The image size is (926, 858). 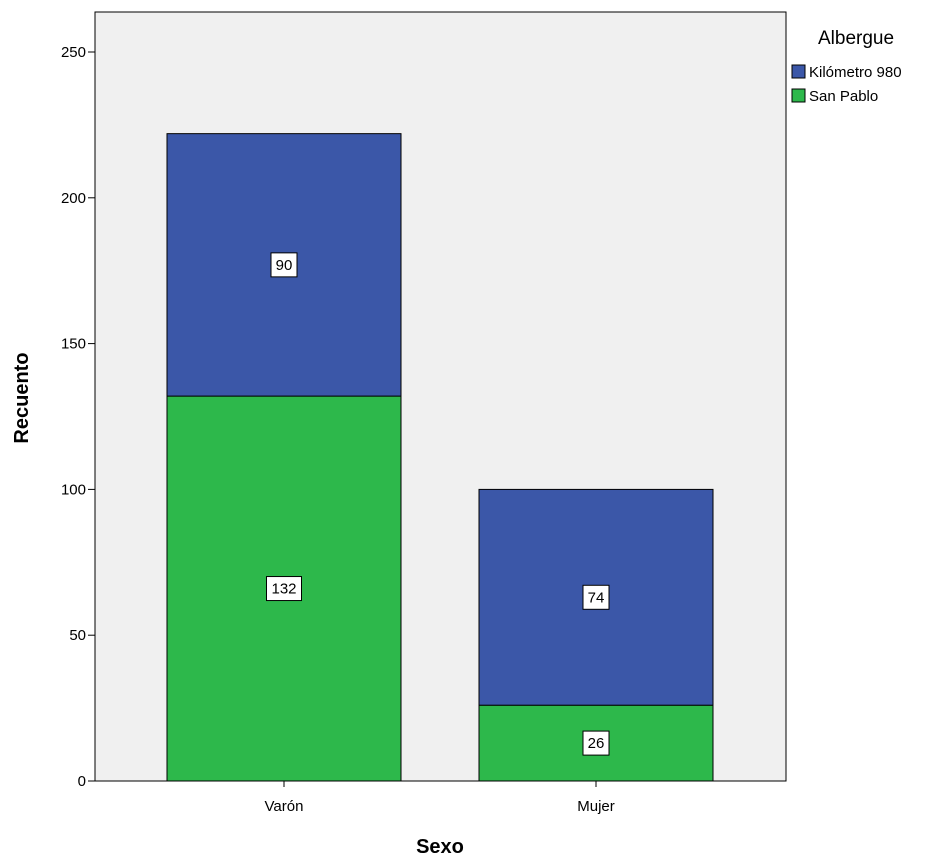 I want to click on y-tick-label: 100, so click(x=73, y=489).